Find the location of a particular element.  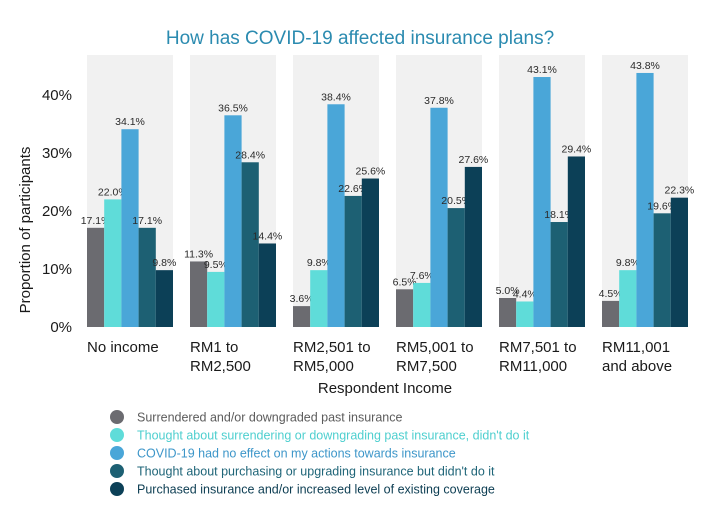

data-label: 27.6% is located at coordinates (474, 160).